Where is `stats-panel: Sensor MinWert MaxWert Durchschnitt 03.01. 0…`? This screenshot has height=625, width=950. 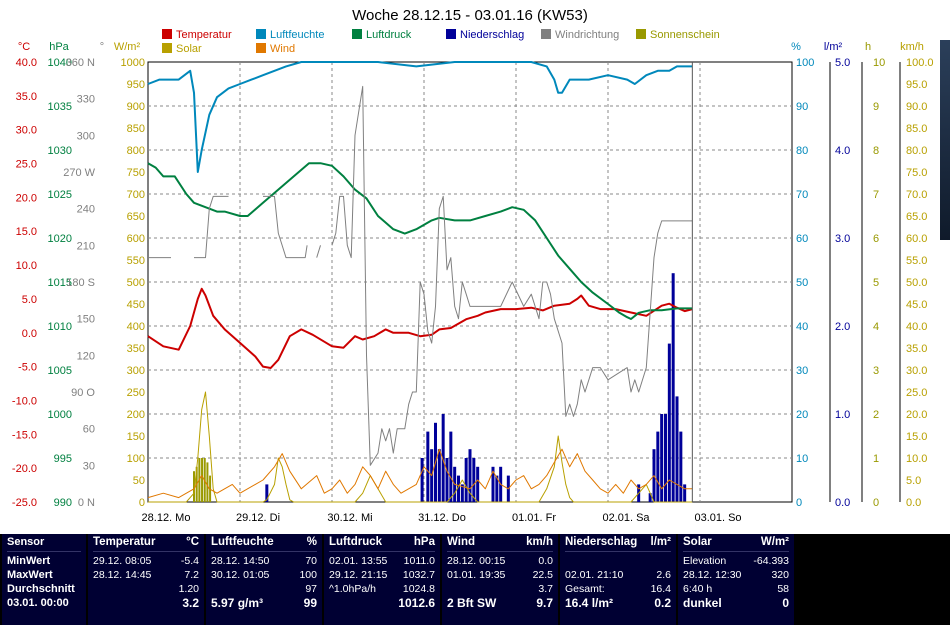 stats-panel: Sensor MinWert MaxWert Durchschnitt 03.01. 0… is located at coordinates (475, 579).